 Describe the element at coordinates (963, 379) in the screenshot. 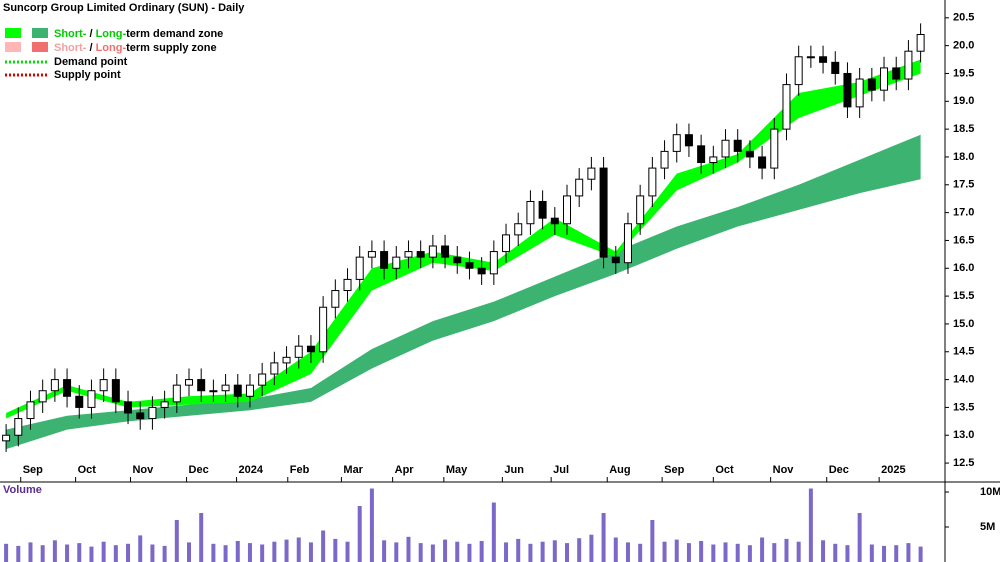

I see `y-tick-label: 14.0` at that location.